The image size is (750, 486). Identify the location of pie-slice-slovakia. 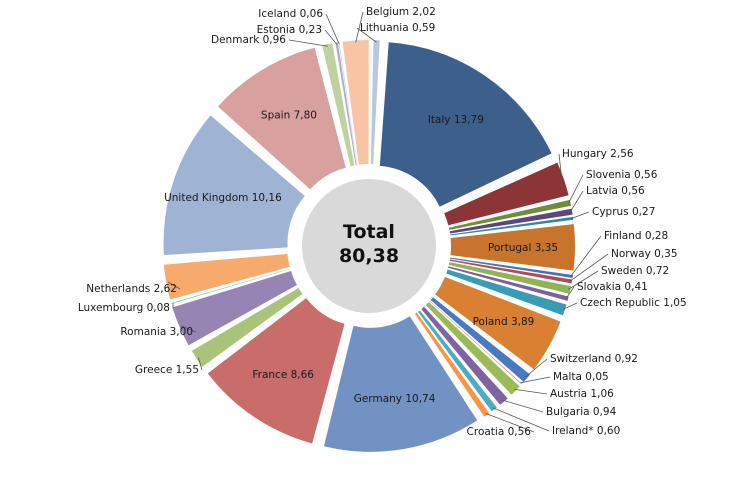
(508, 283).